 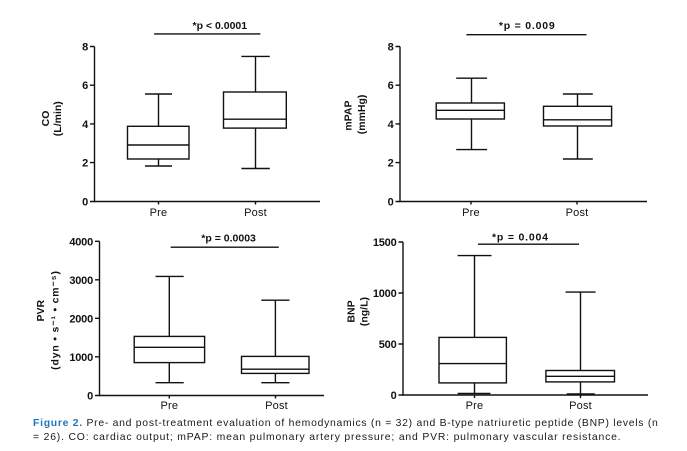 What do you see at coordinates (81, 319) in the screenshot?
I see `svg-text: 2000` at bounding box center [81, 319].